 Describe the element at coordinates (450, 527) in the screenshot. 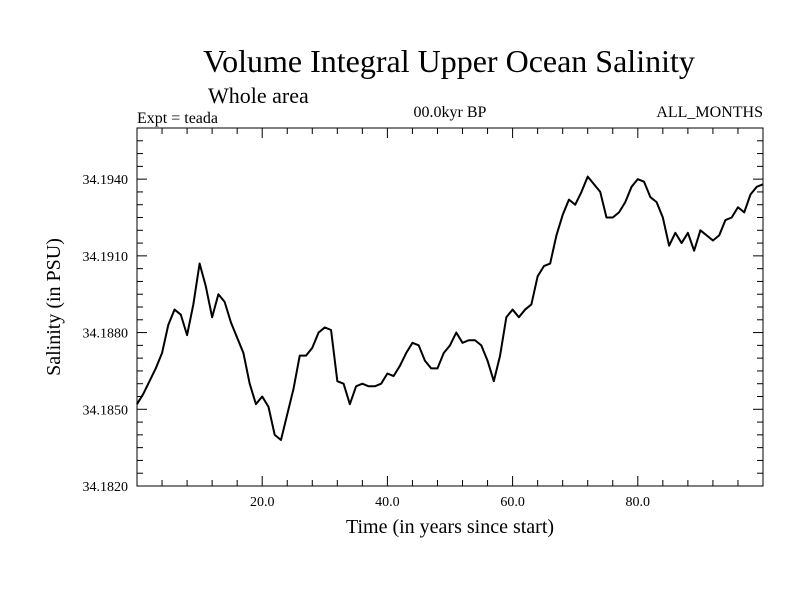

I see `x-axis-label: Time (in years since start)` at that location.